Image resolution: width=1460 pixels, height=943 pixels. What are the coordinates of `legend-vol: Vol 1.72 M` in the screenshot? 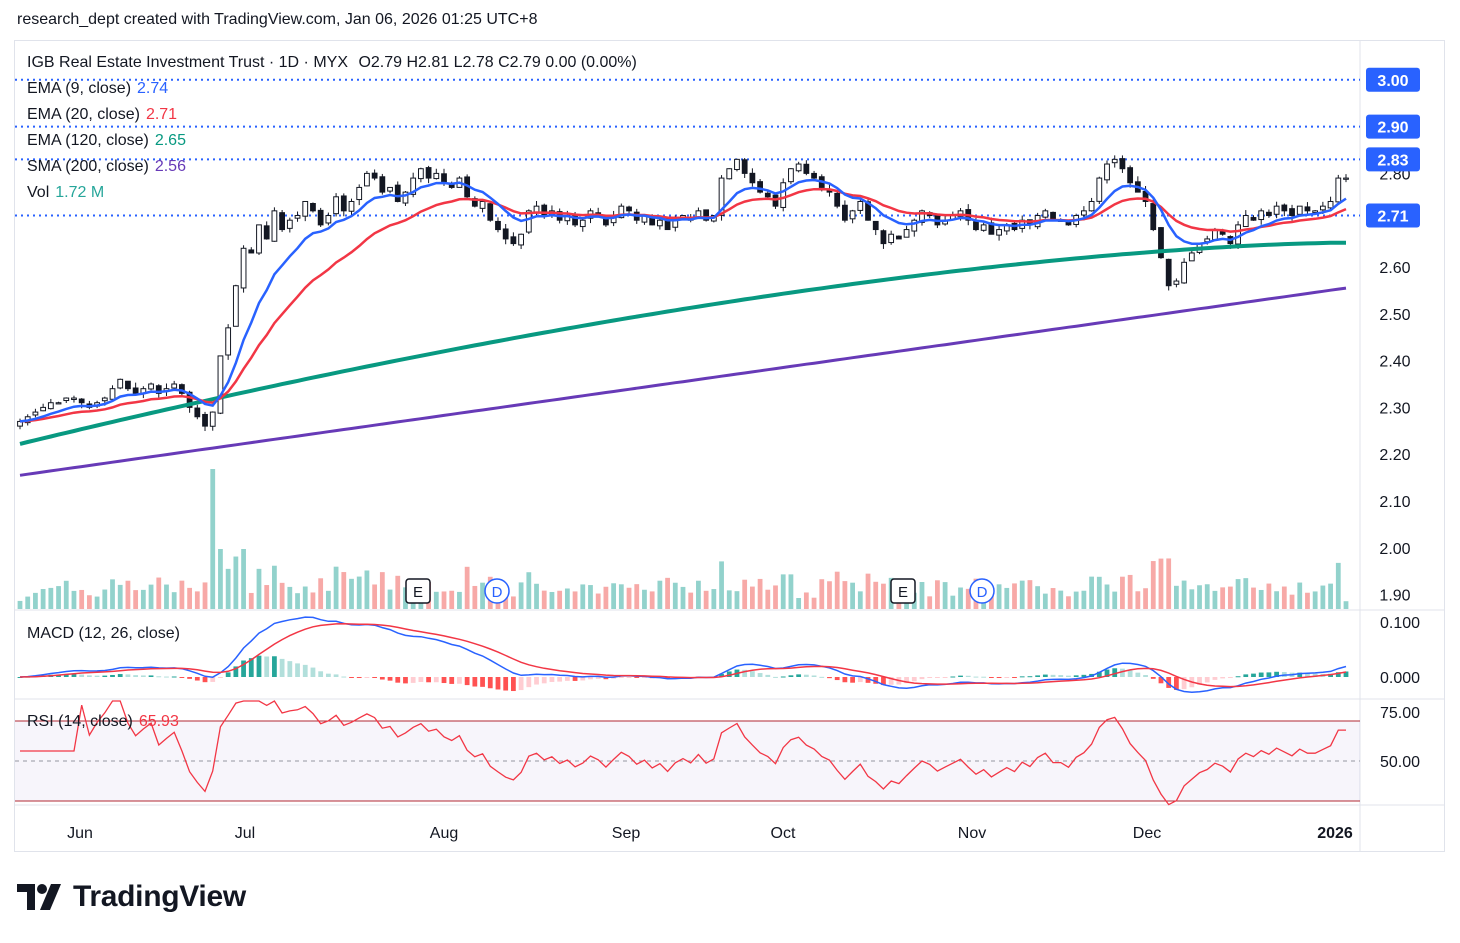 It's located at (65, 193).